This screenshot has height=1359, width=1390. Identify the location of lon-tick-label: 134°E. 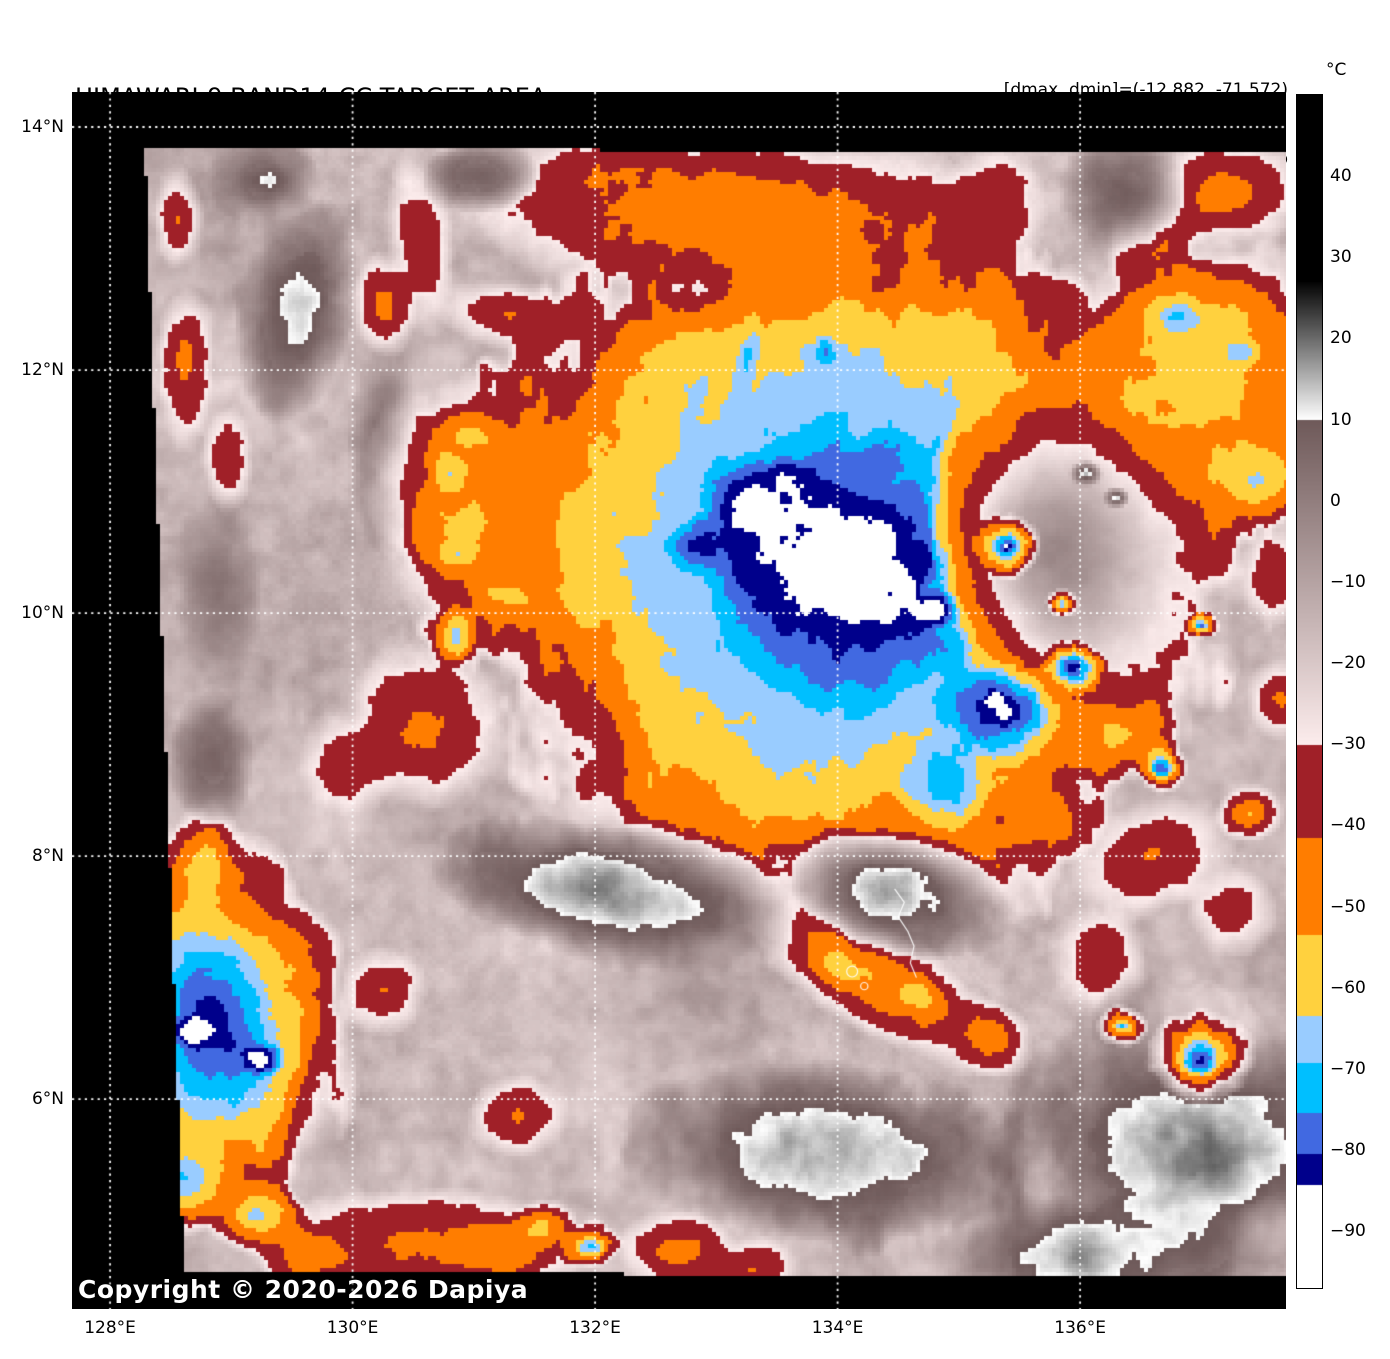
(837, 1328).